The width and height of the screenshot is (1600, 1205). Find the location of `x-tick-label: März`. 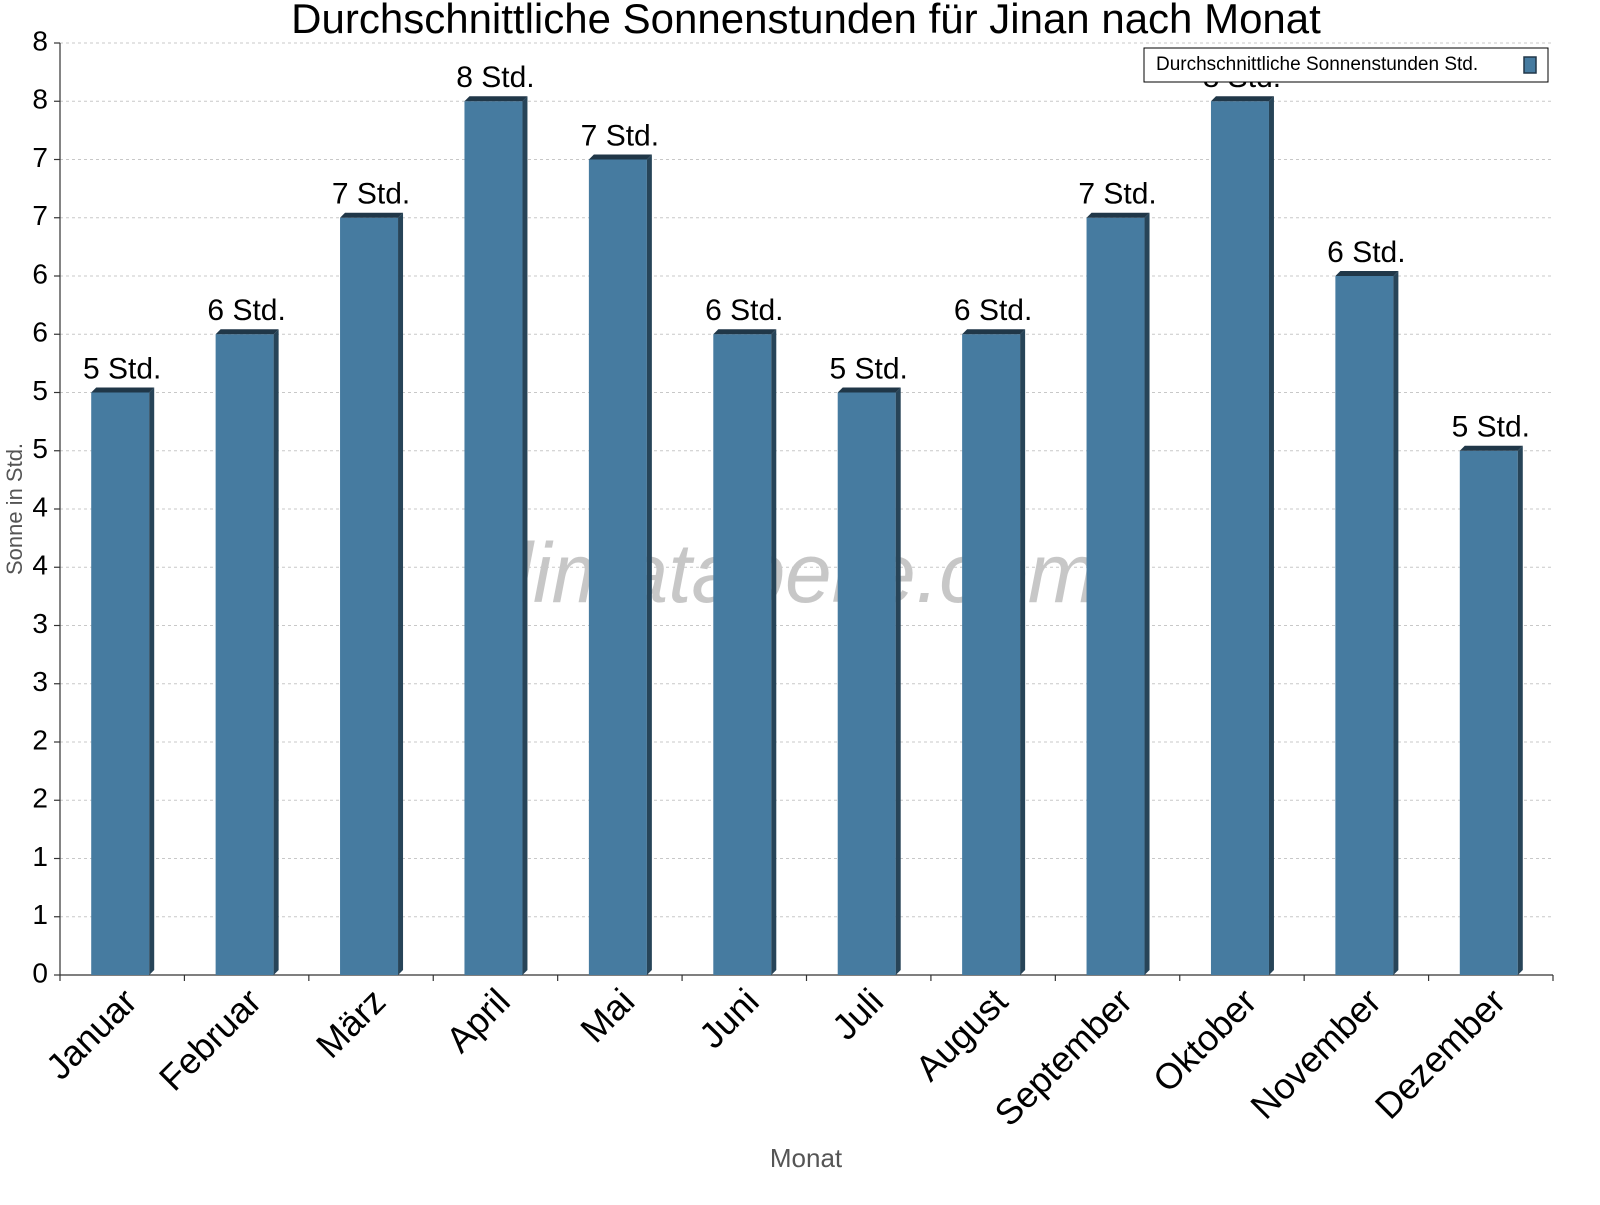

x-tick-label: März is located at coordinates (351, 1023).